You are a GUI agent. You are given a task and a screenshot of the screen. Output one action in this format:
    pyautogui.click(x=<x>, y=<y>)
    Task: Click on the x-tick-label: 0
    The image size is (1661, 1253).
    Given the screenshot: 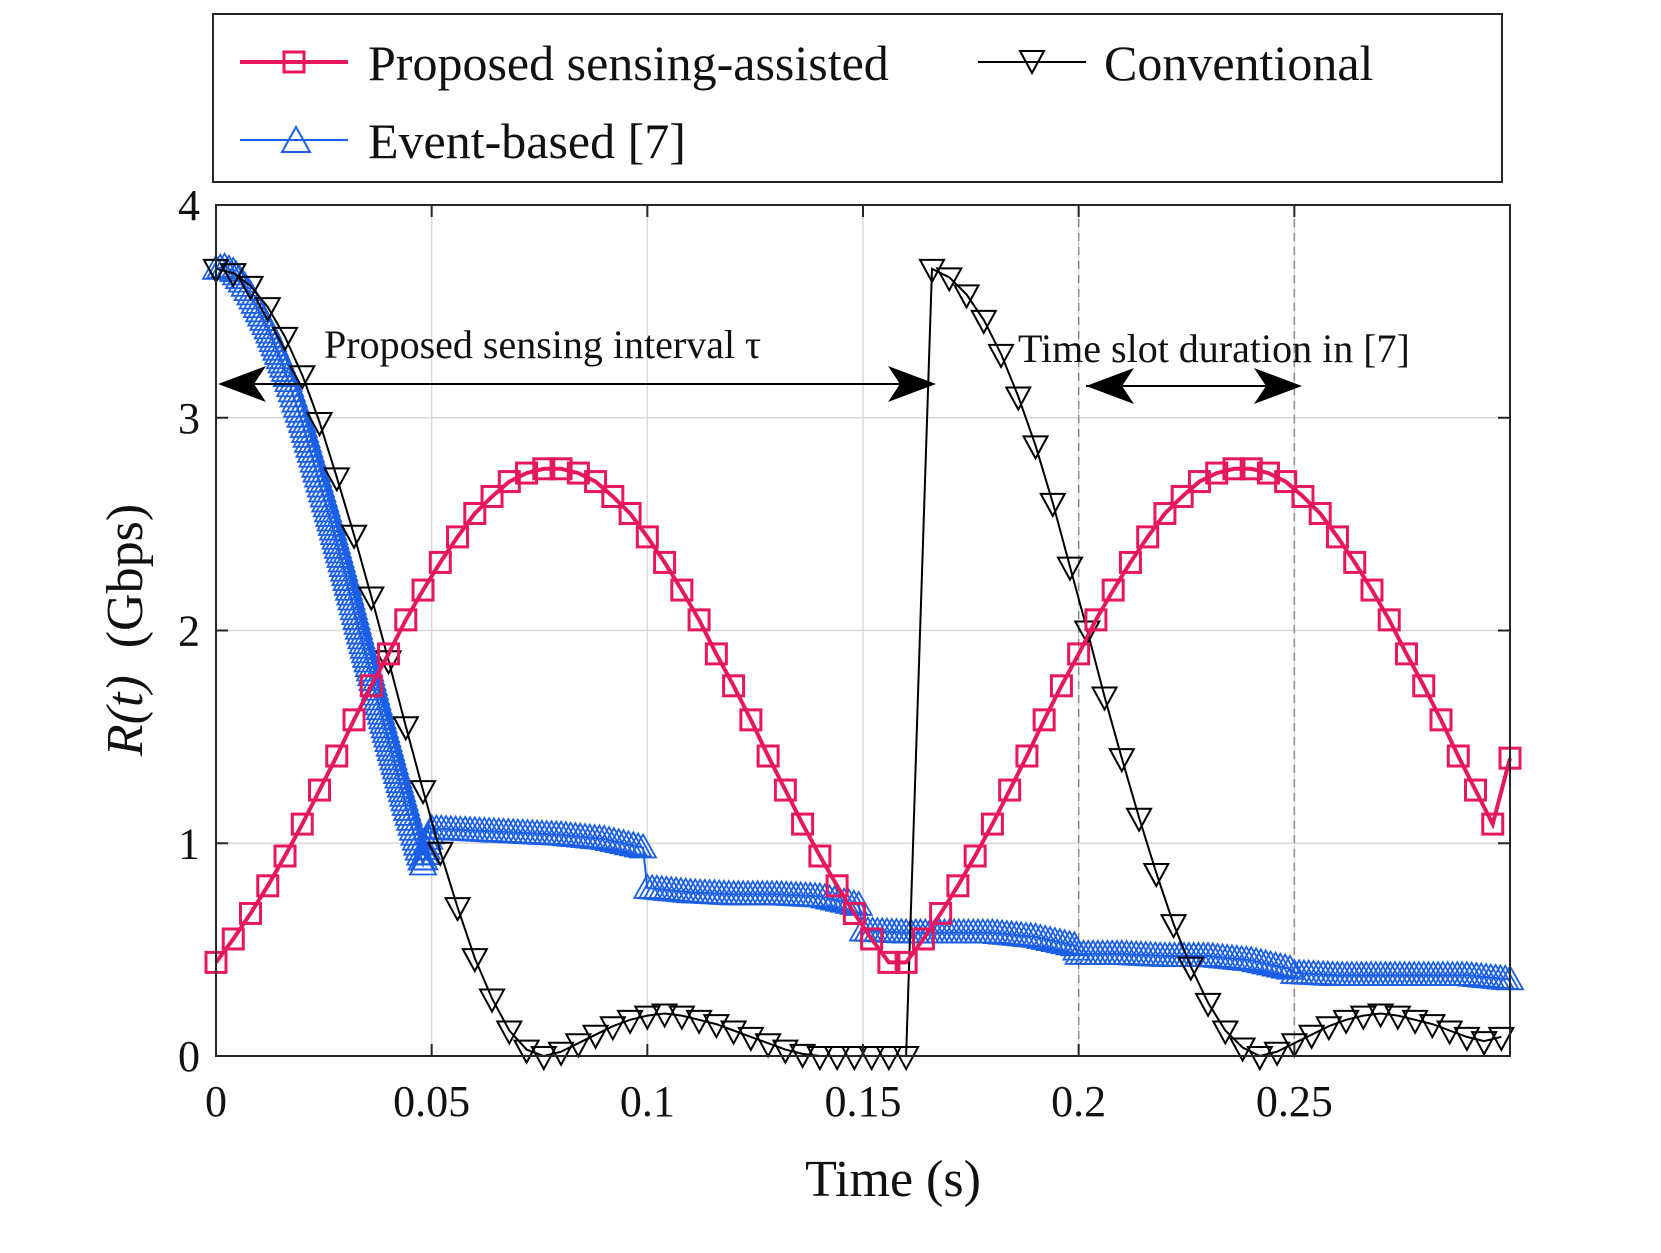 What is the action you would take?
    pyautogui.click(x=216, y=1101)
    